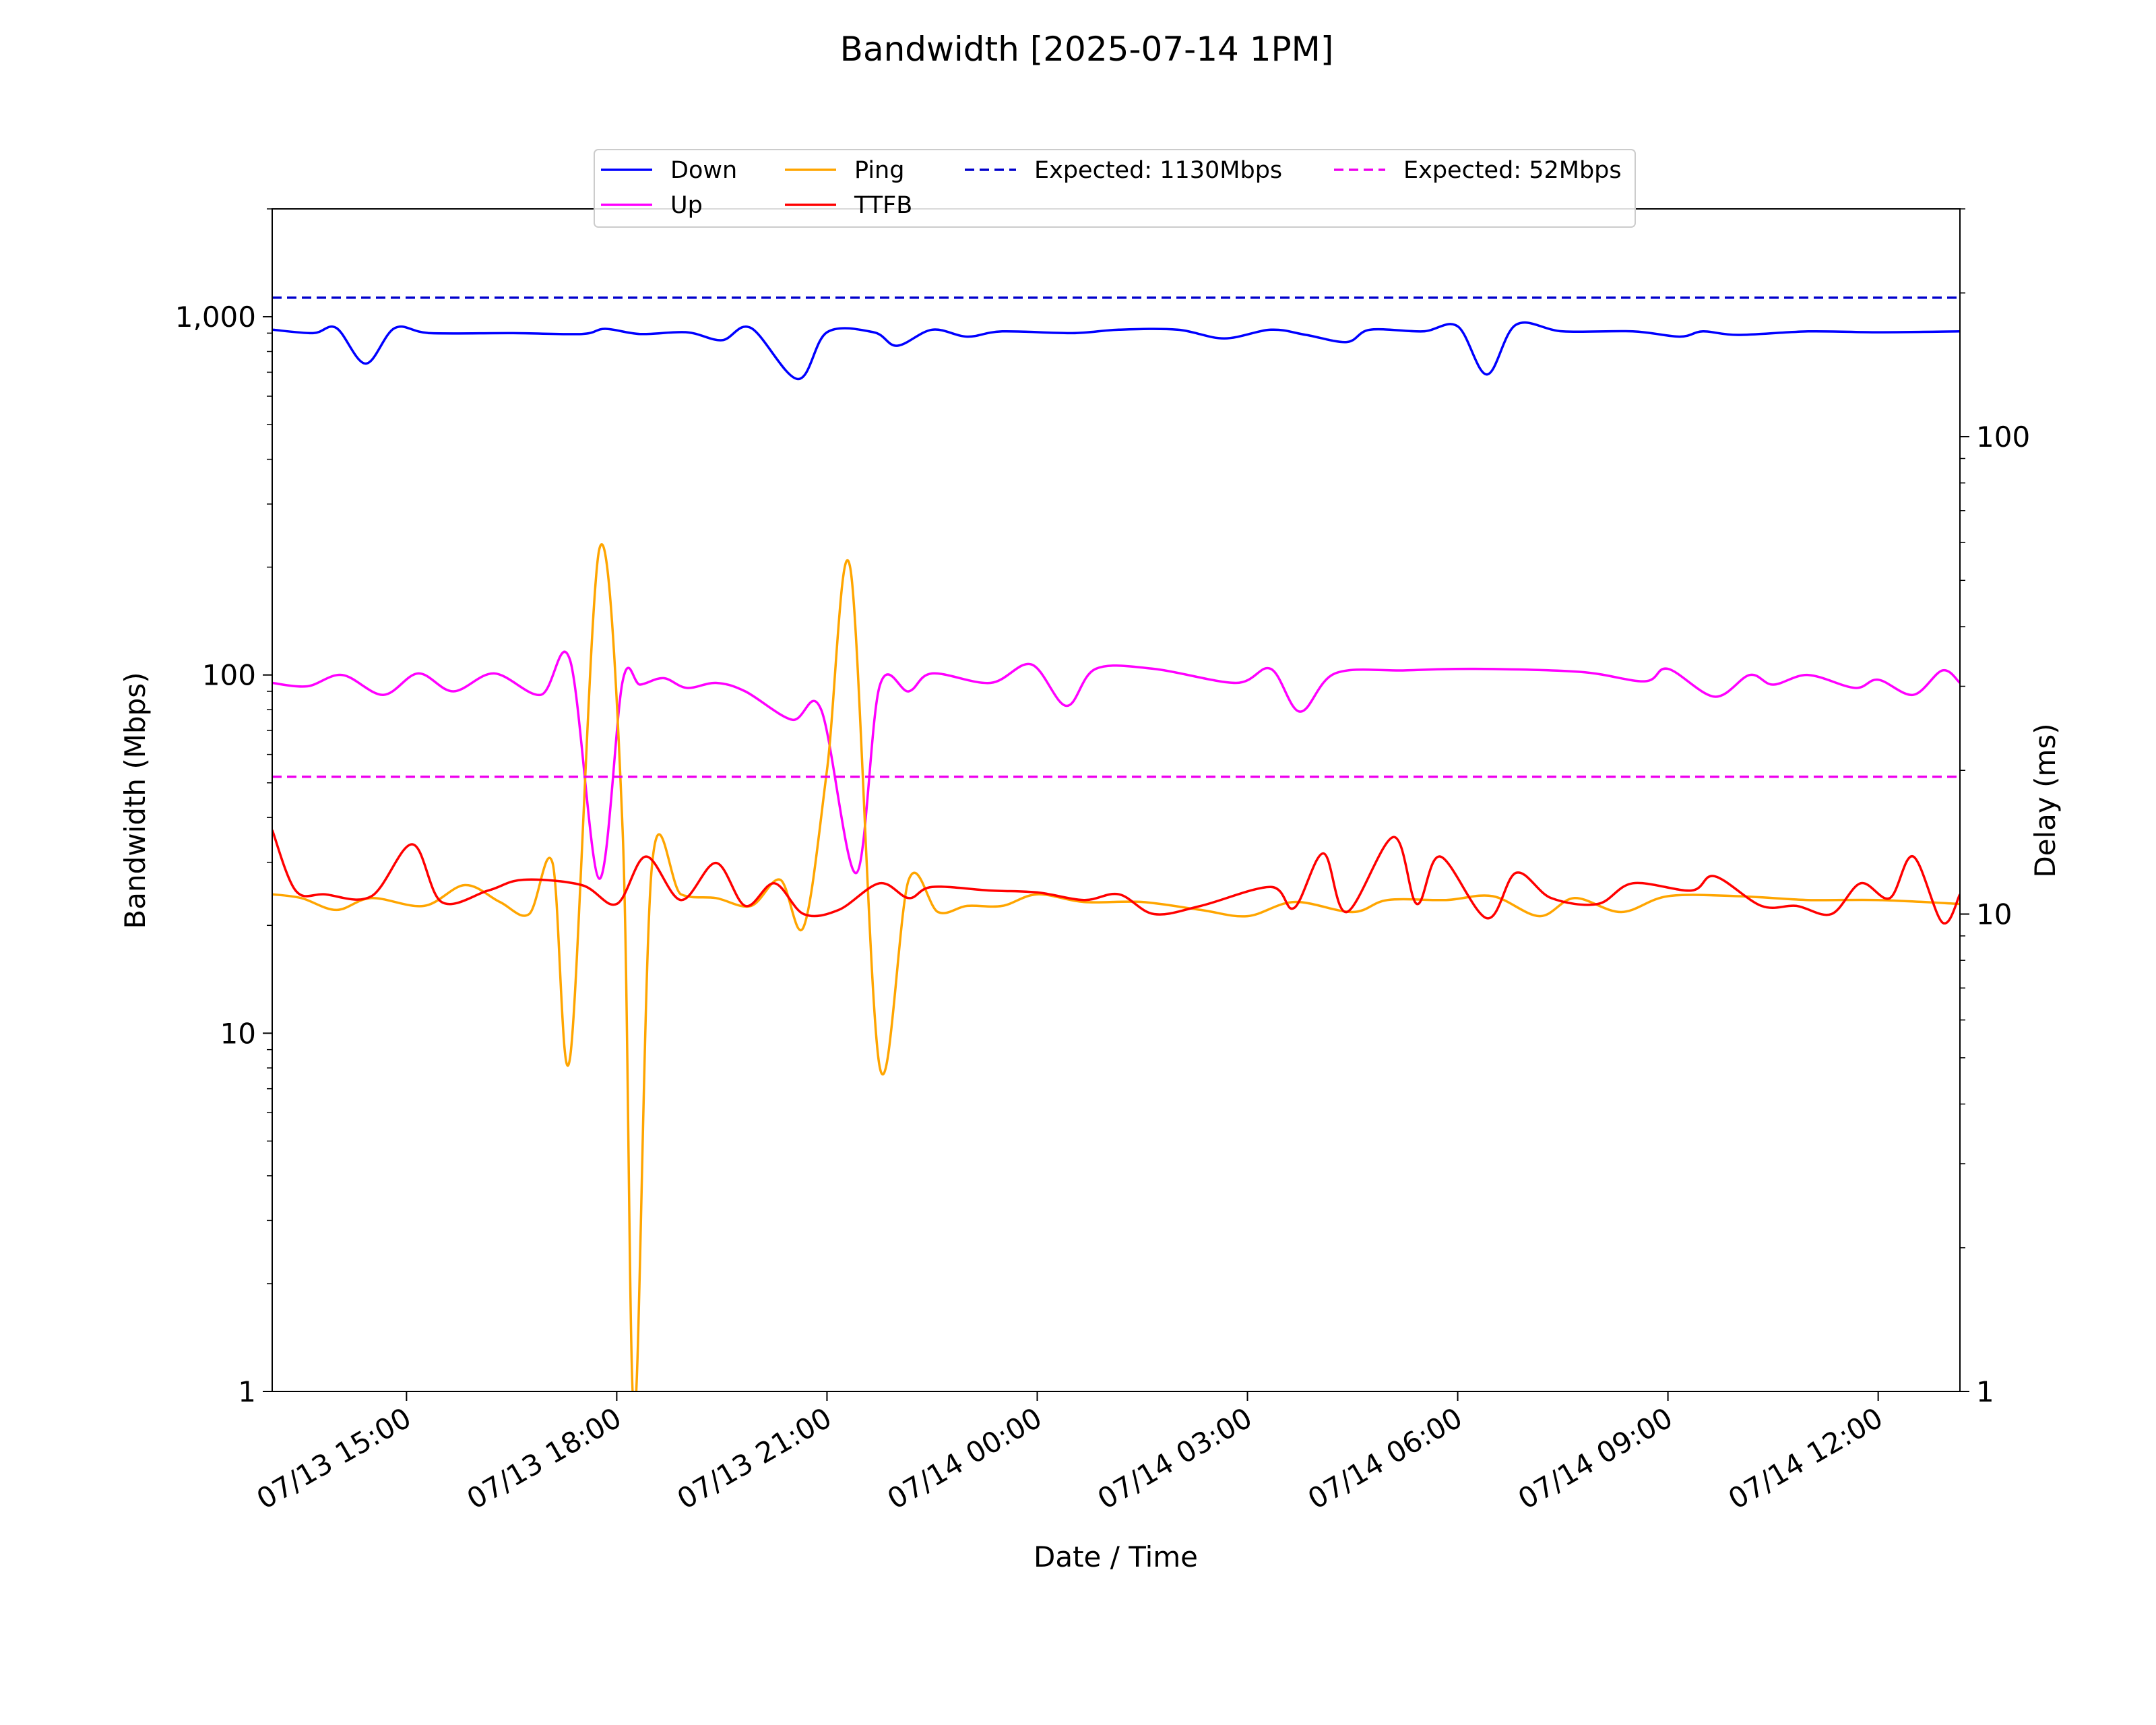 The width and height of the screenshot is (2156, 1725). Describe the element at coordinates (883, 205) in the screenshot. I see `legend-label-ttfb: TTFB` at that location.